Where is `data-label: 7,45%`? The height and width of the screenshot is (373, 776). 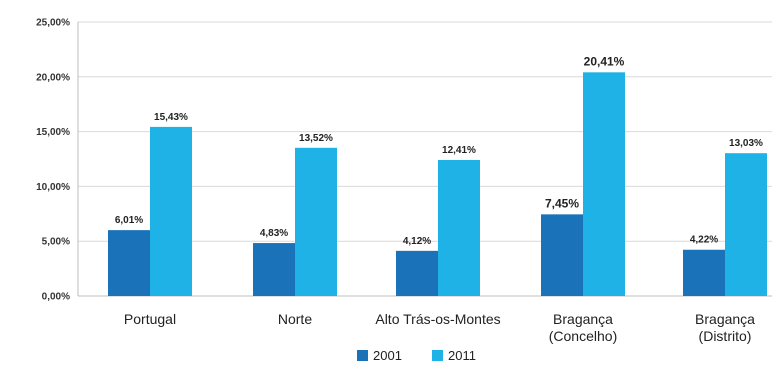
data-label: 7,45% is located at coordinates (562, 203).